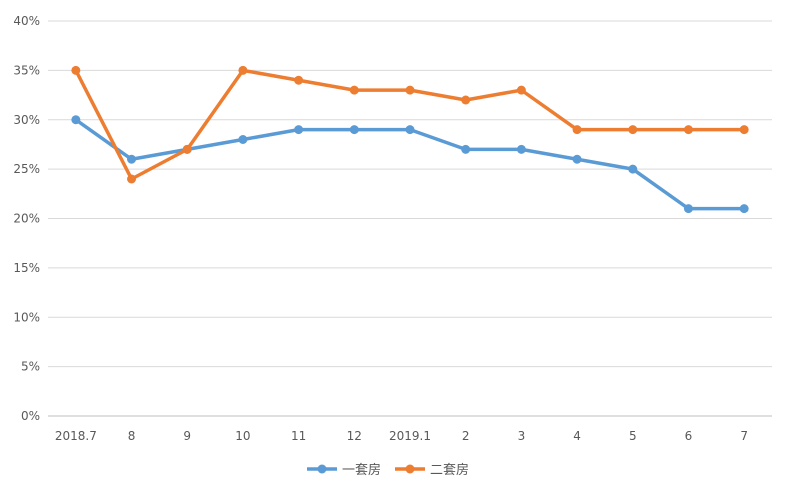  I want to click on x-tick-label: 8, so click(132, 436).